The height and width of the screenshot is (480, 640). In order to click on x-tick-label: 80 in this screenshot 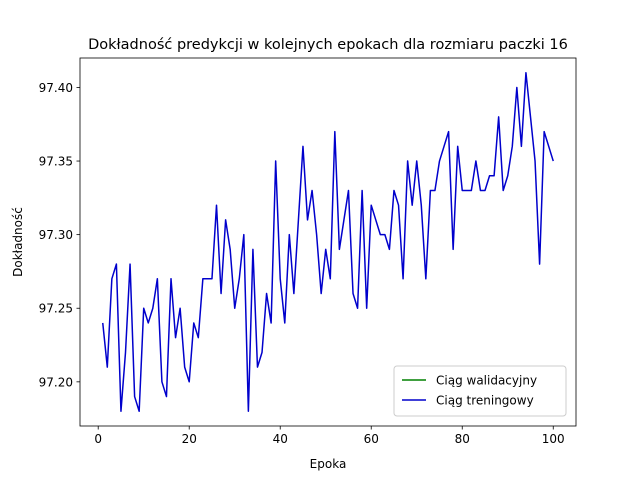, I will do `click(462, 439)`.